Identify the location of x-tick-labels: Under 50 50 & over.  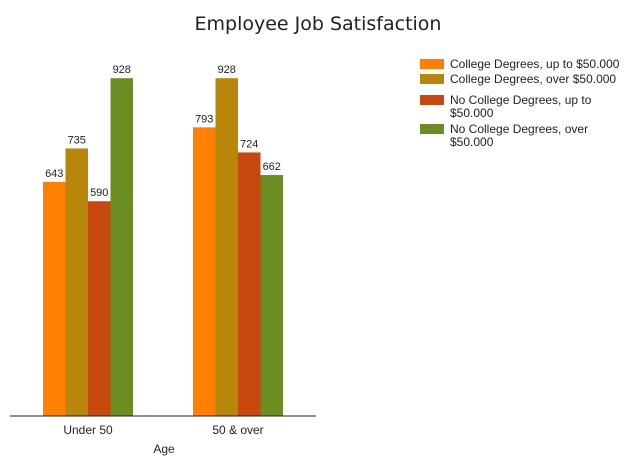
(163, 430).